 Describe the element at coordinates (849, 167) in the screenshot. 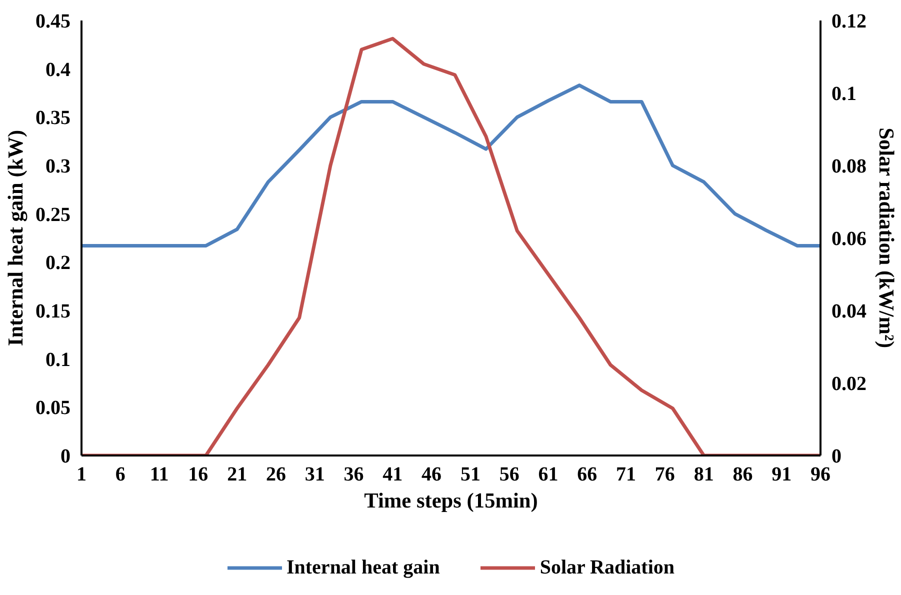

I see `y2-tick-label: 0.08` at that location.